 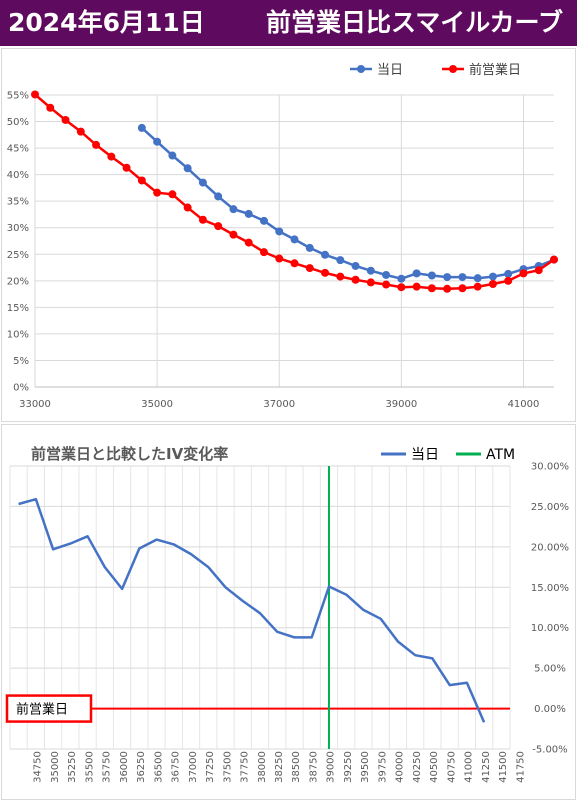 What do you see at coordinates (348, 767) in the screenshot?
I see `x-tick-label: 39250` at bounding box center [348, 767].